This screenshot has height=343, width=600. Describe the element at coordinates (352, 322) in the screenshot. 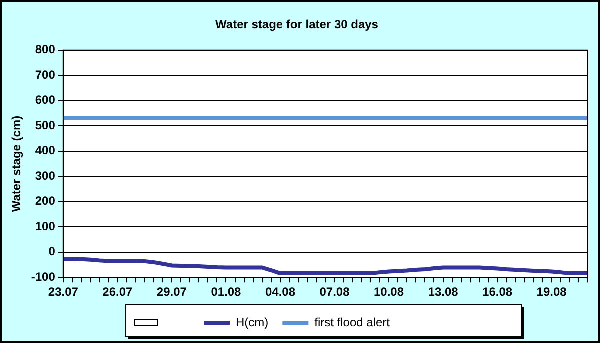

I see `legend-label: first flood alert` at that location.